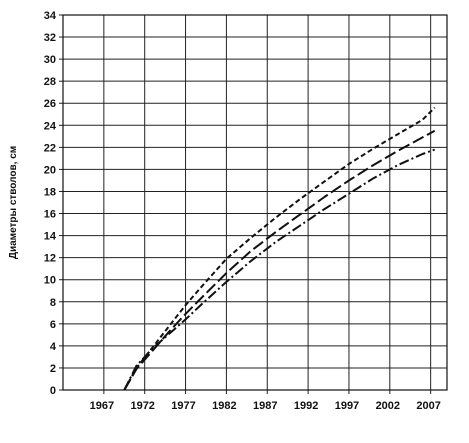 The height and width of the screenshot is (443, 469). I want to click on y-tick-label: 22, so click(50, 148).